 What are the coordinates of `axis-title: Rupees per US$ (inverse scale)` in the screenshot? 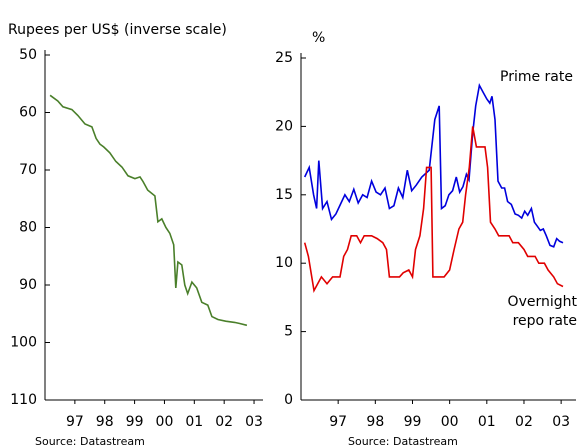 It's located at (117, 30).